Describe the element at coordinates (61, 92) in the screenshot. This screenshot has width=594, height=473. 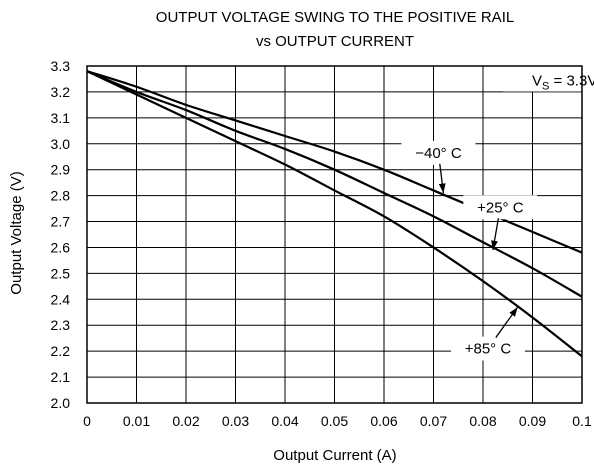
I see `y-tick-label: 3.2` at that location.